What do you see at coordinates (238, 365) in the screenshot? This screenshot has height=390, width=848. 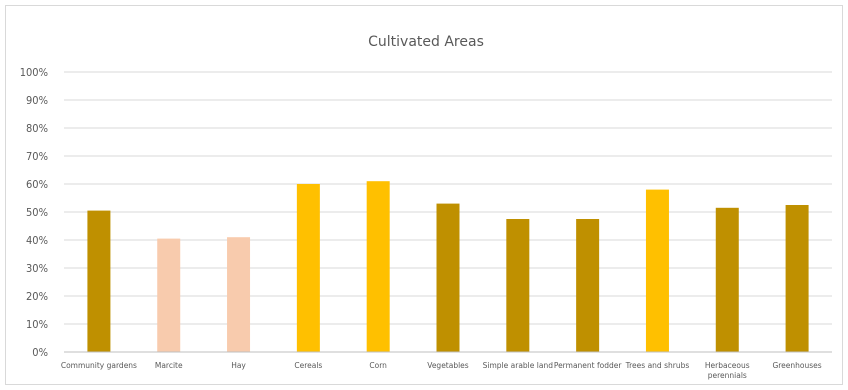 I see `x-tick-label: Hay` at bounding box center [238, 365].